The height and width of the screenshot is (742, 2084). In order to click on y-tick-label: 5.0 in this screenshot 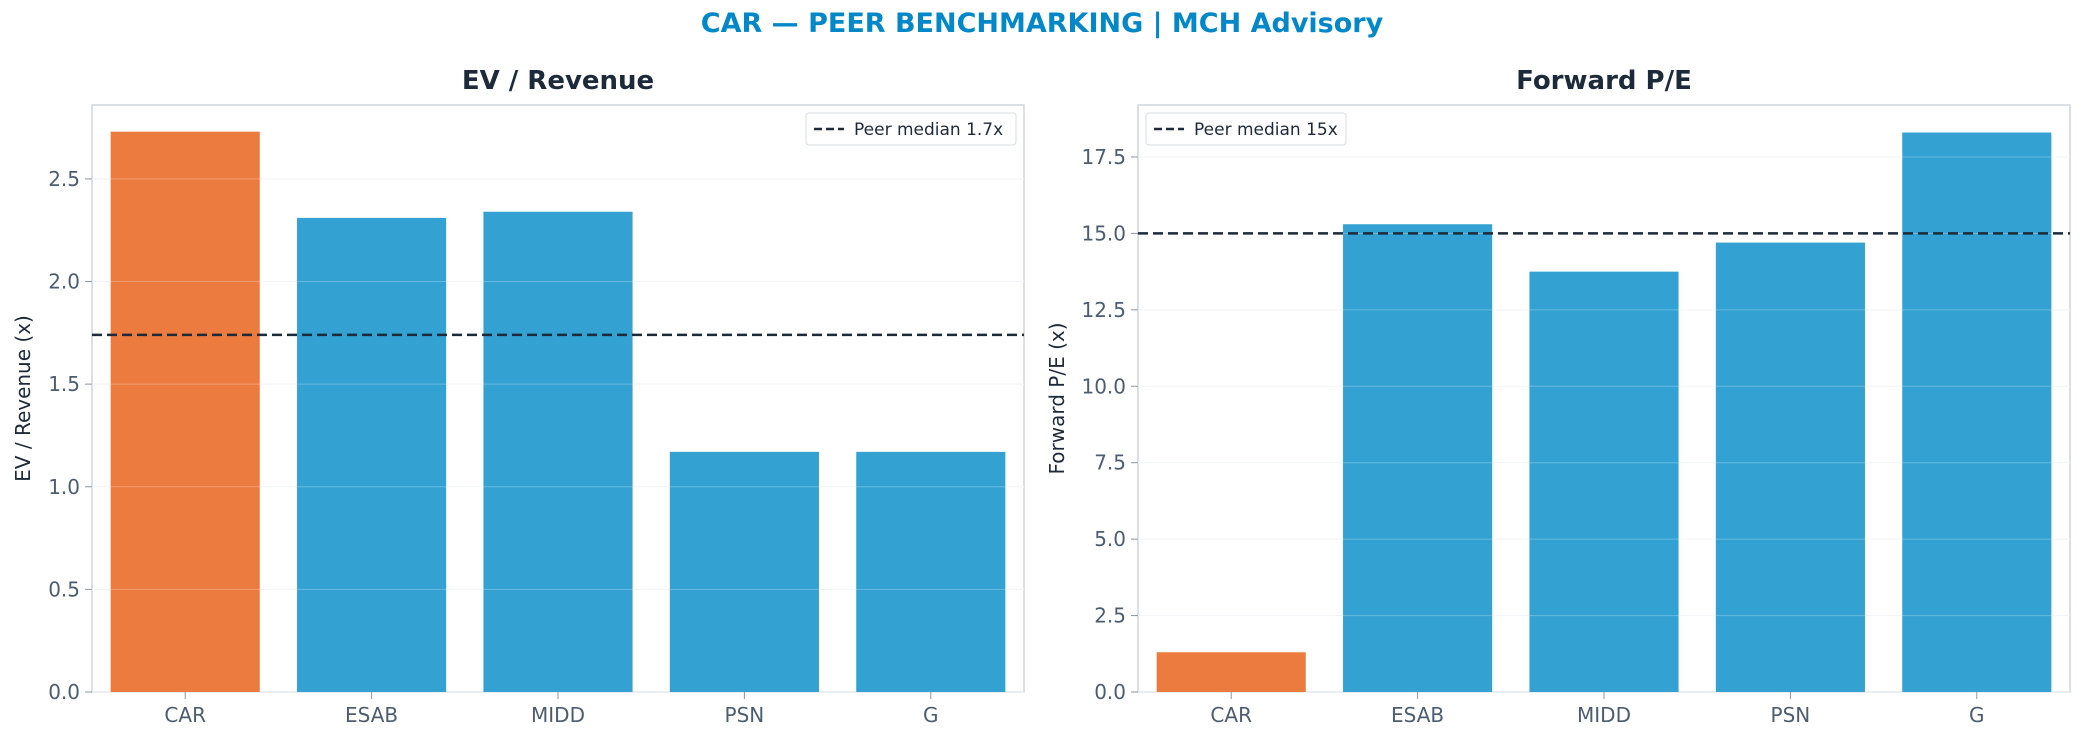, I will do `click(1110, 539)`.